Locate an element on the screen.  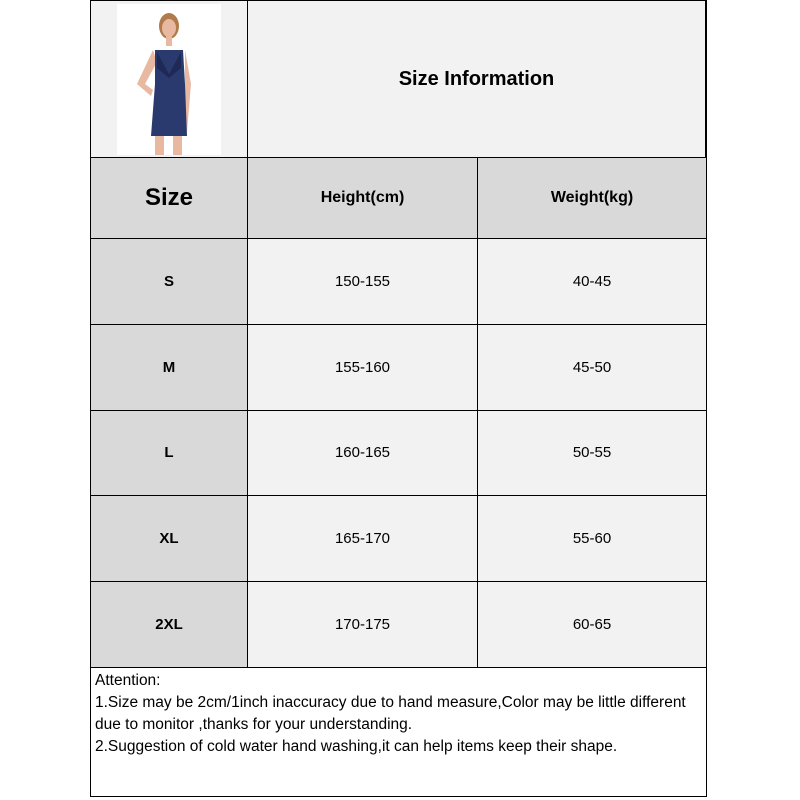
row-weight: 50-55 is located at coordinates (592, 453).